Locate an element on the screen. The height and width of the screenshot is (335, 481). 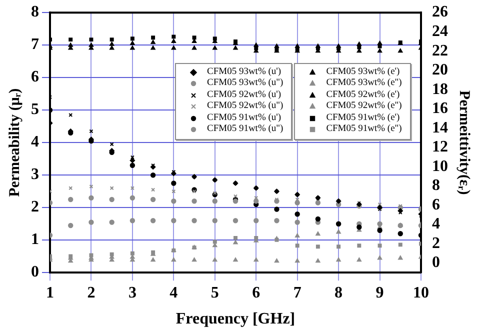
legend-label: CFM05 92wt% (e") is located at coordinates (364, 107).